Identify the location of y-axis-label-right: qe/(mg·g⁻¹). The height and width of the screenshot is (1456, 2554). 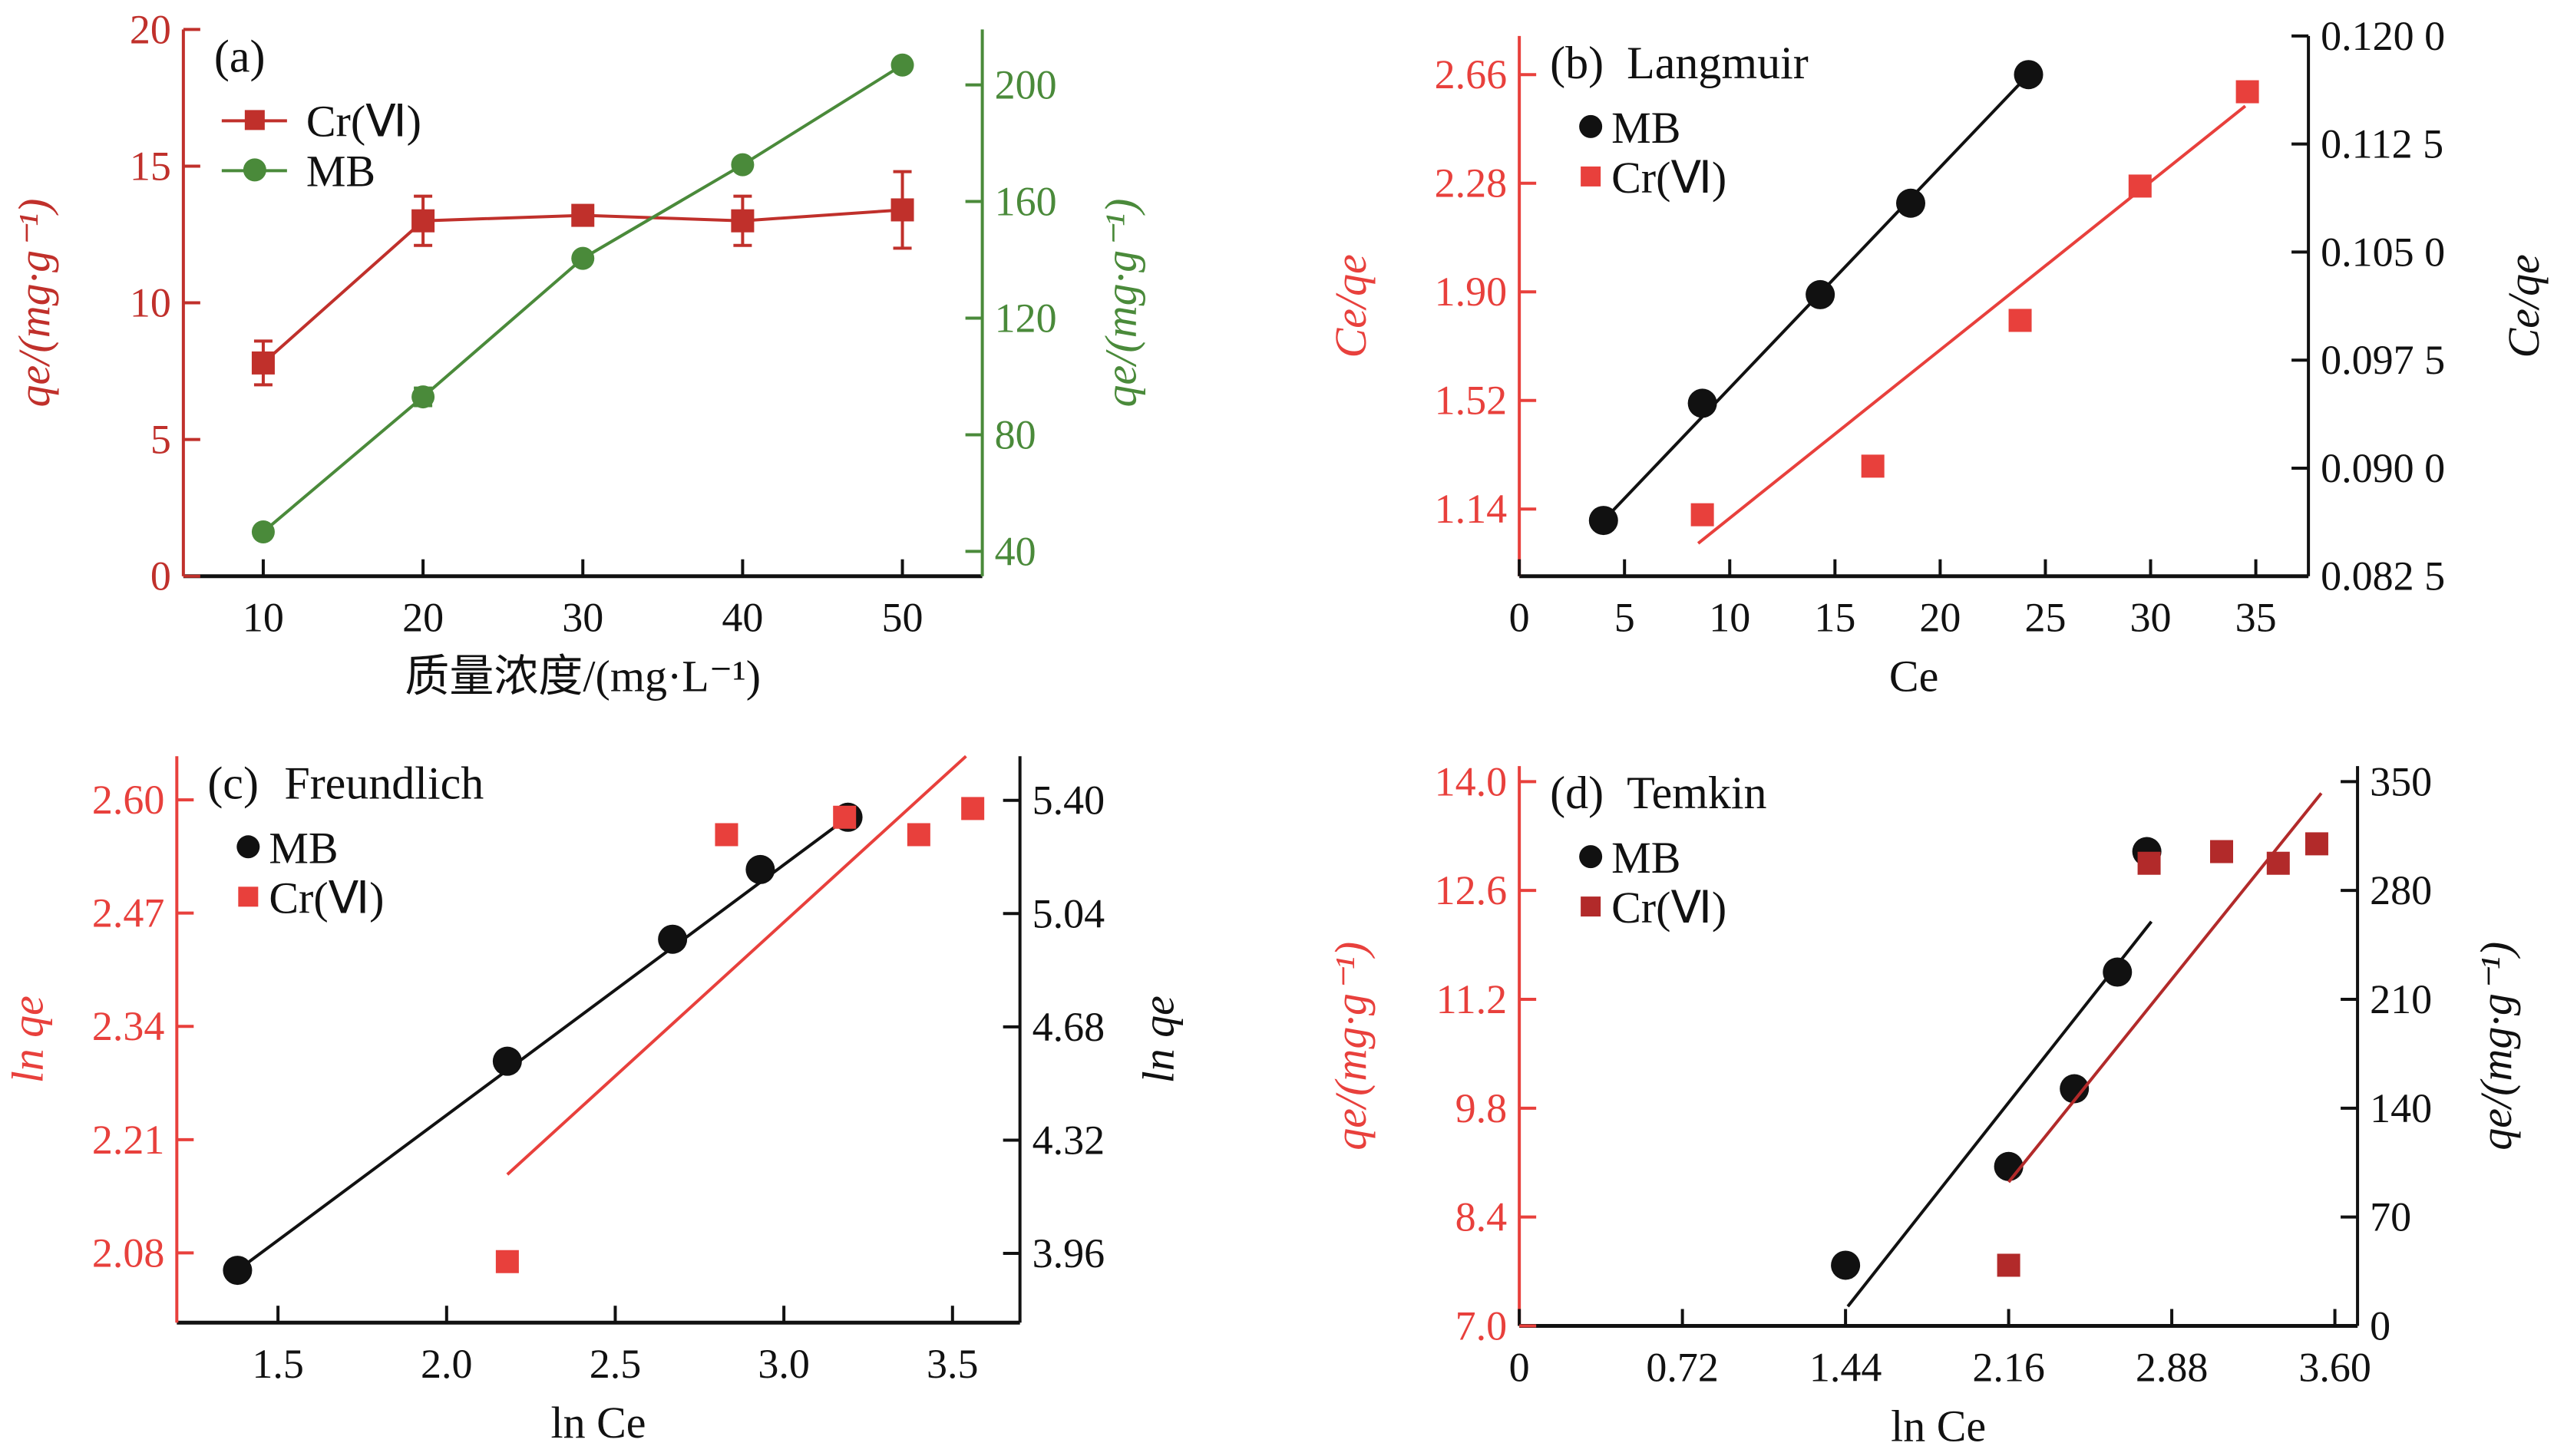
(1121, 303).